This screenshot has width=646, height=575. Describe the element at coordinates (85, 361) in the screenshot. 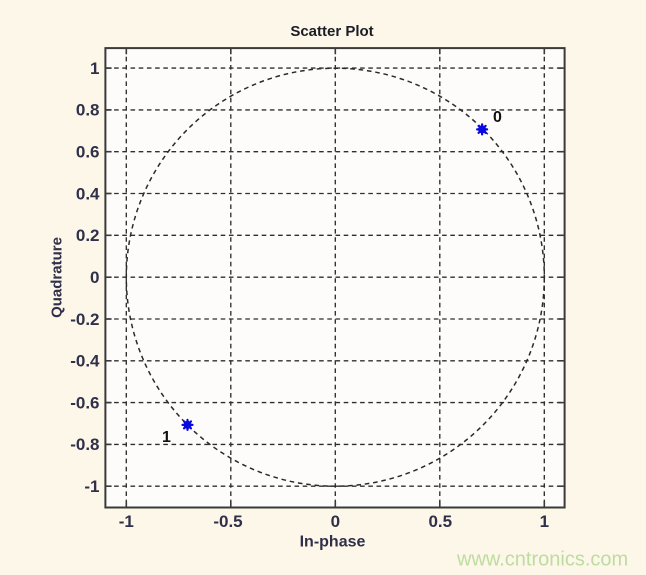

I see `svg-text: -0.4` at that location.